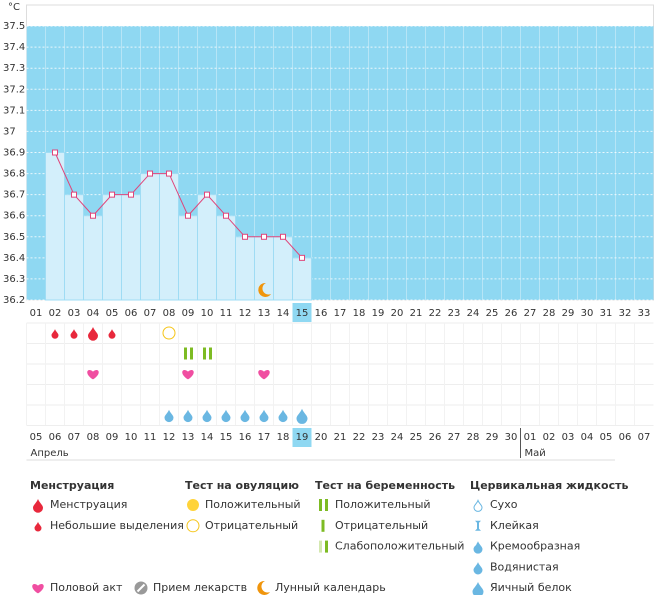 The height and width of the screenshot is (595, 663). Describe the element at coordinates (14, 300) in the screenshot. I see `y-tick-label: 36.2` at that location.